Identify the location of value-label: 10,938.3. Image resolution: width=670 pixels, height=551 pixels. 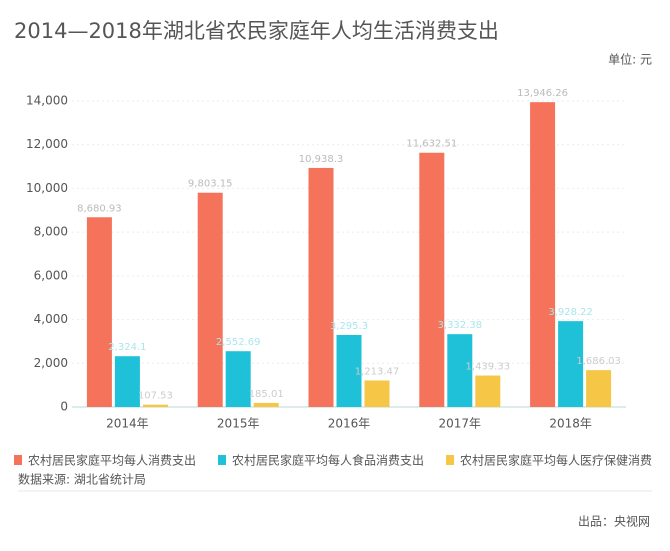
(321, 159).